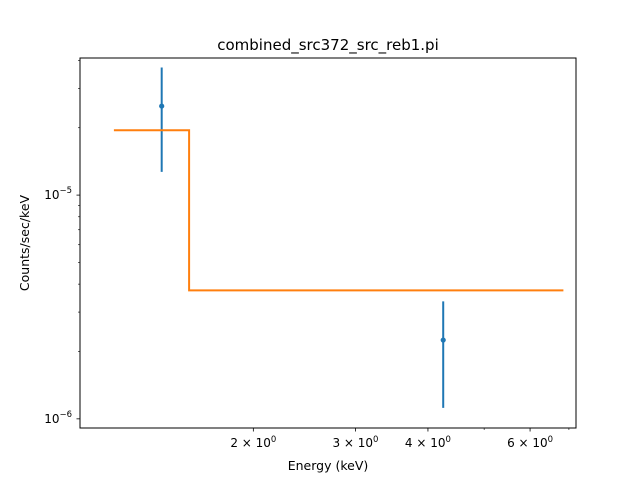 The width and height of the screenshot is (640, 480). What do you see at coordinates (24, 242) in the screenshot?
I see `y-axis-label: Counts/sec/keV` at bounding box center [24, 242].